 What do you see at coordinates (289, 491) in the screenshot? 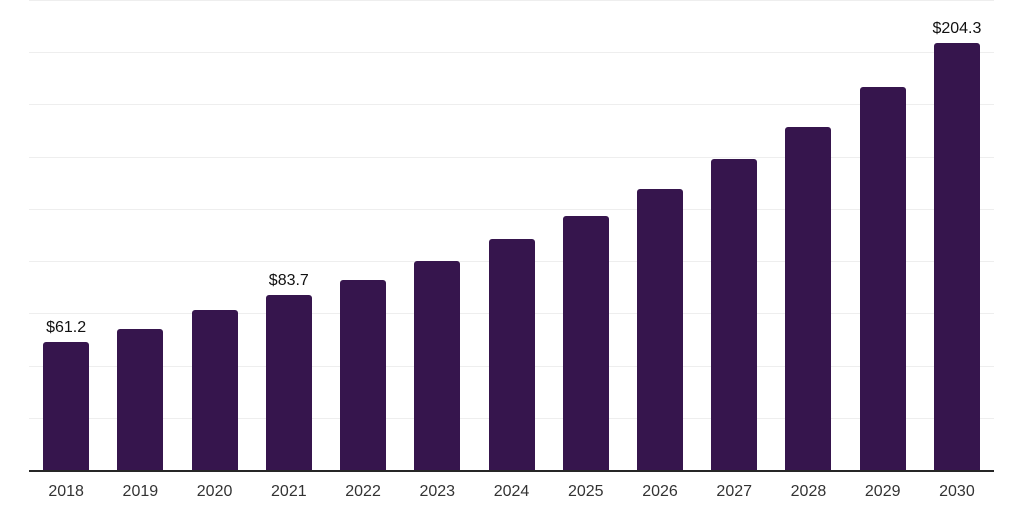
I see `x-axis-tick-label: 2021` at bounding box center [289, 491].